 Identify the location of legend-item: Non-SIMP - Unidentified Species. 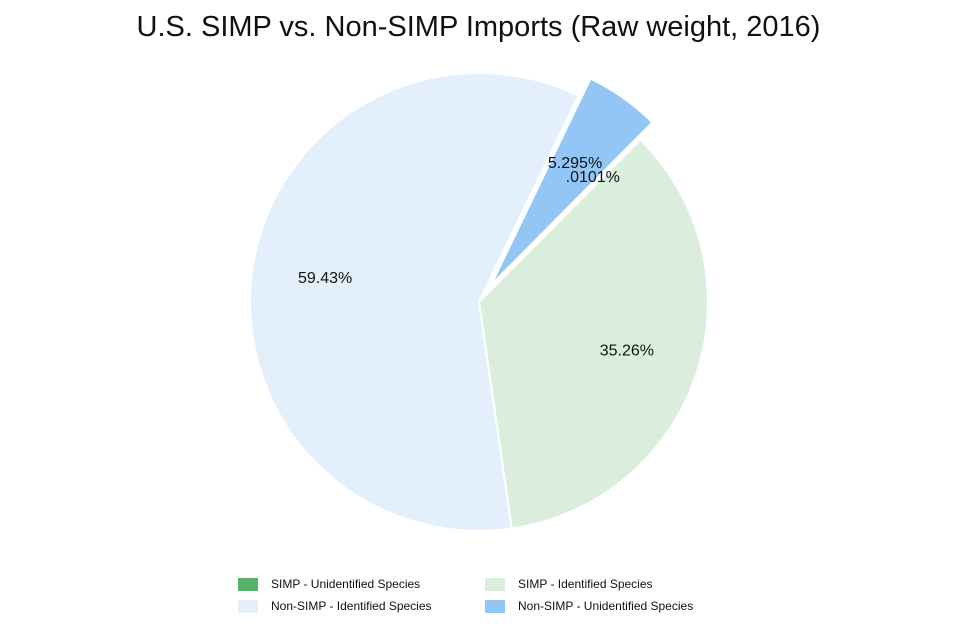
(589, 606).